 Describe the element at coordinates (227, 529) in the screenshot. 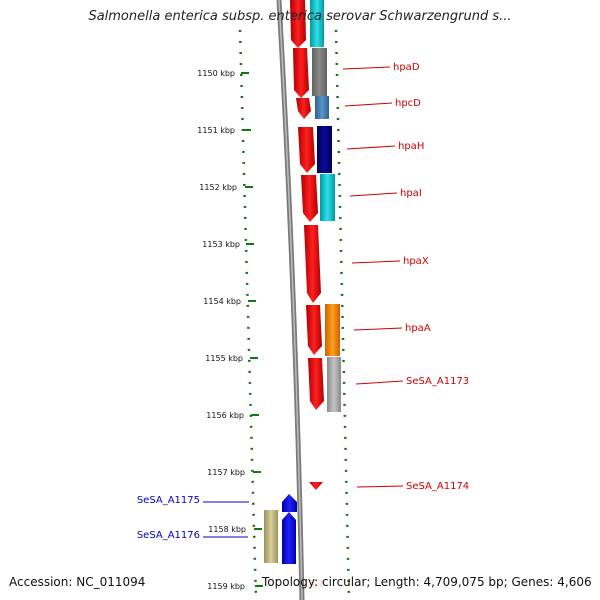

I see `ruler-tick-label: 1158 kbp` at that location.